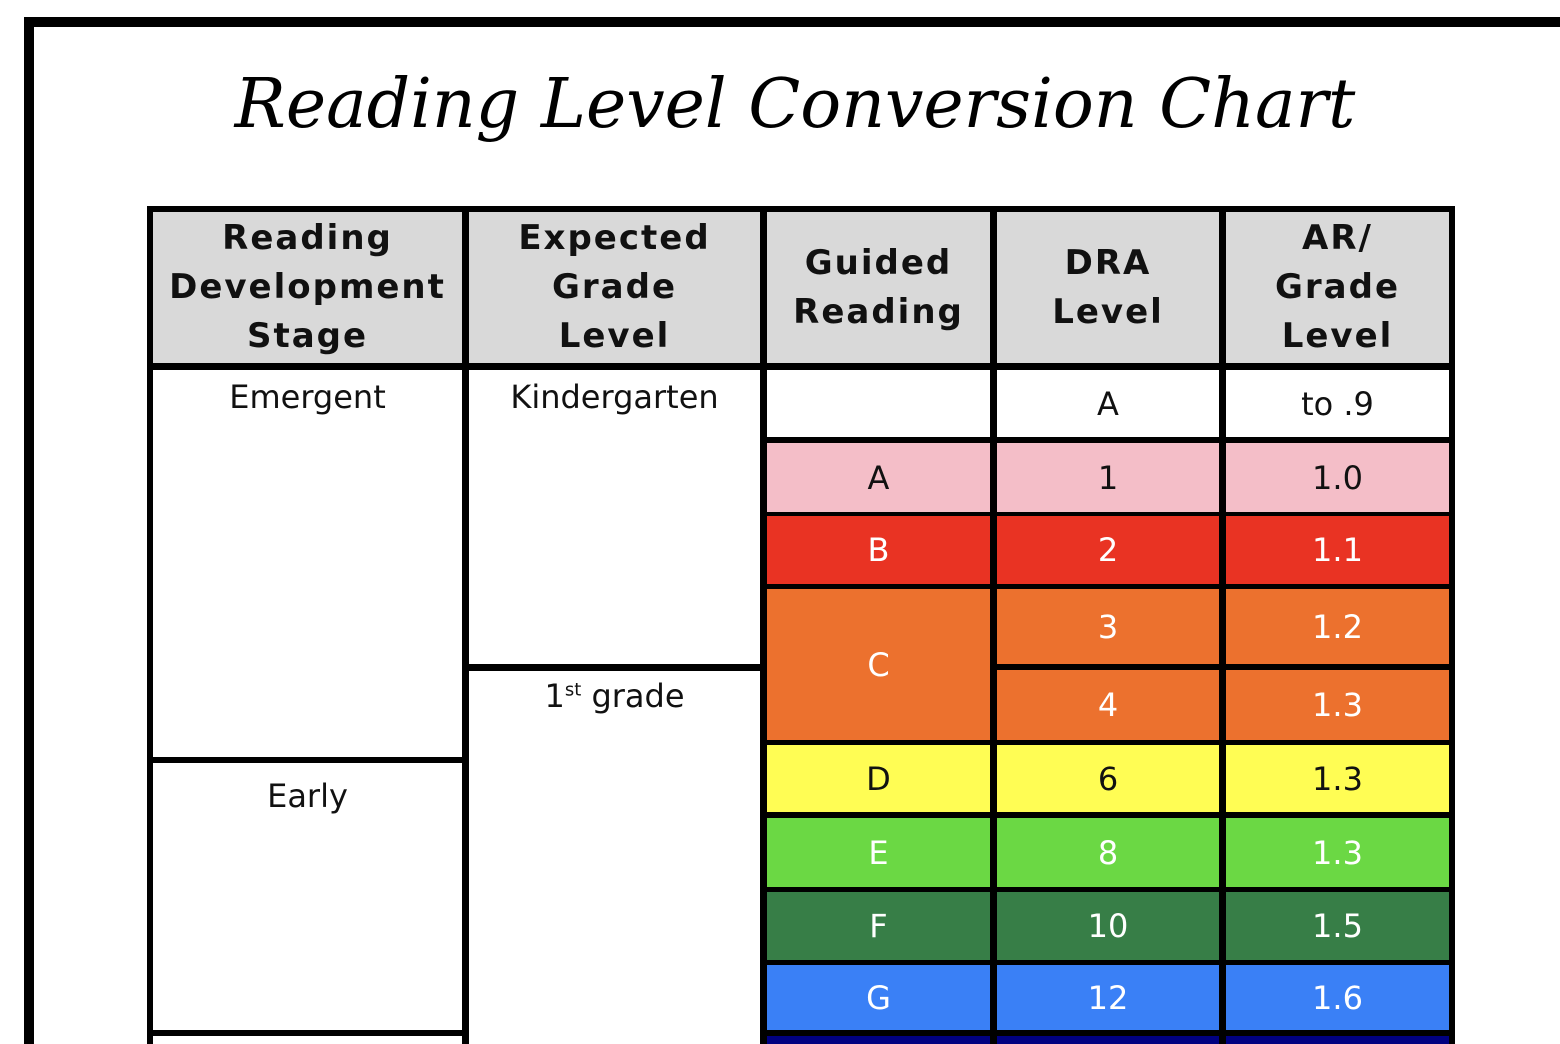 The image size is (1560, 1044). What do you see at coordinates (1108, 705) in the screenshot?
I see `row-4-dra: 4` at bounding box center [1108, 705].